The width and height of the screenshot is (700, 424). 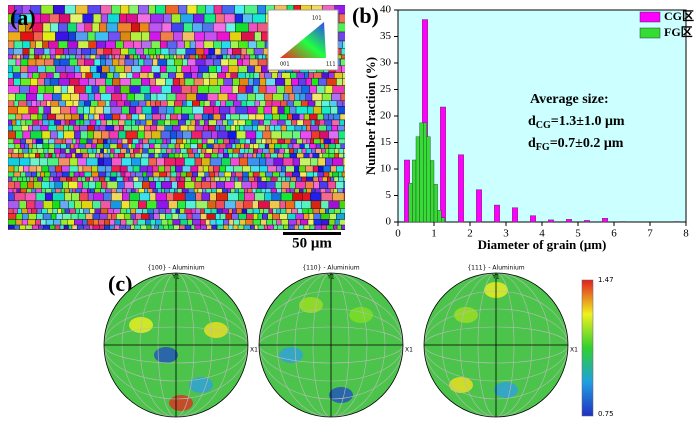 What do you see at coordinates (386, 89) in the screenshot?
I see `y-tick-label: 25` at bounding box center [386, 89].